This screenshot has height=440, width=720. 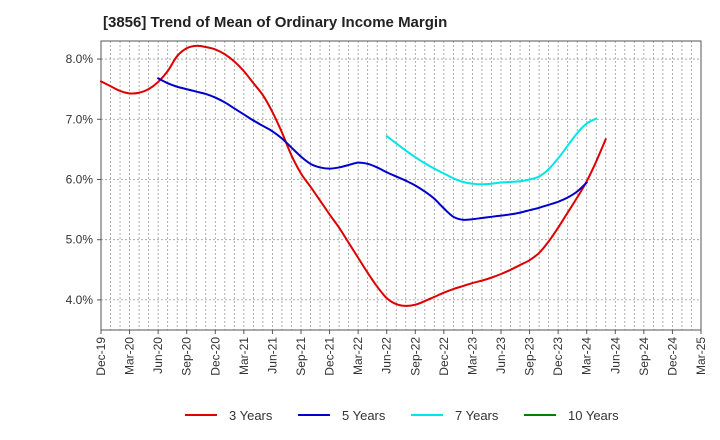 I want to click on y-tick-label: 4.0%, so click(x=80, y=300).